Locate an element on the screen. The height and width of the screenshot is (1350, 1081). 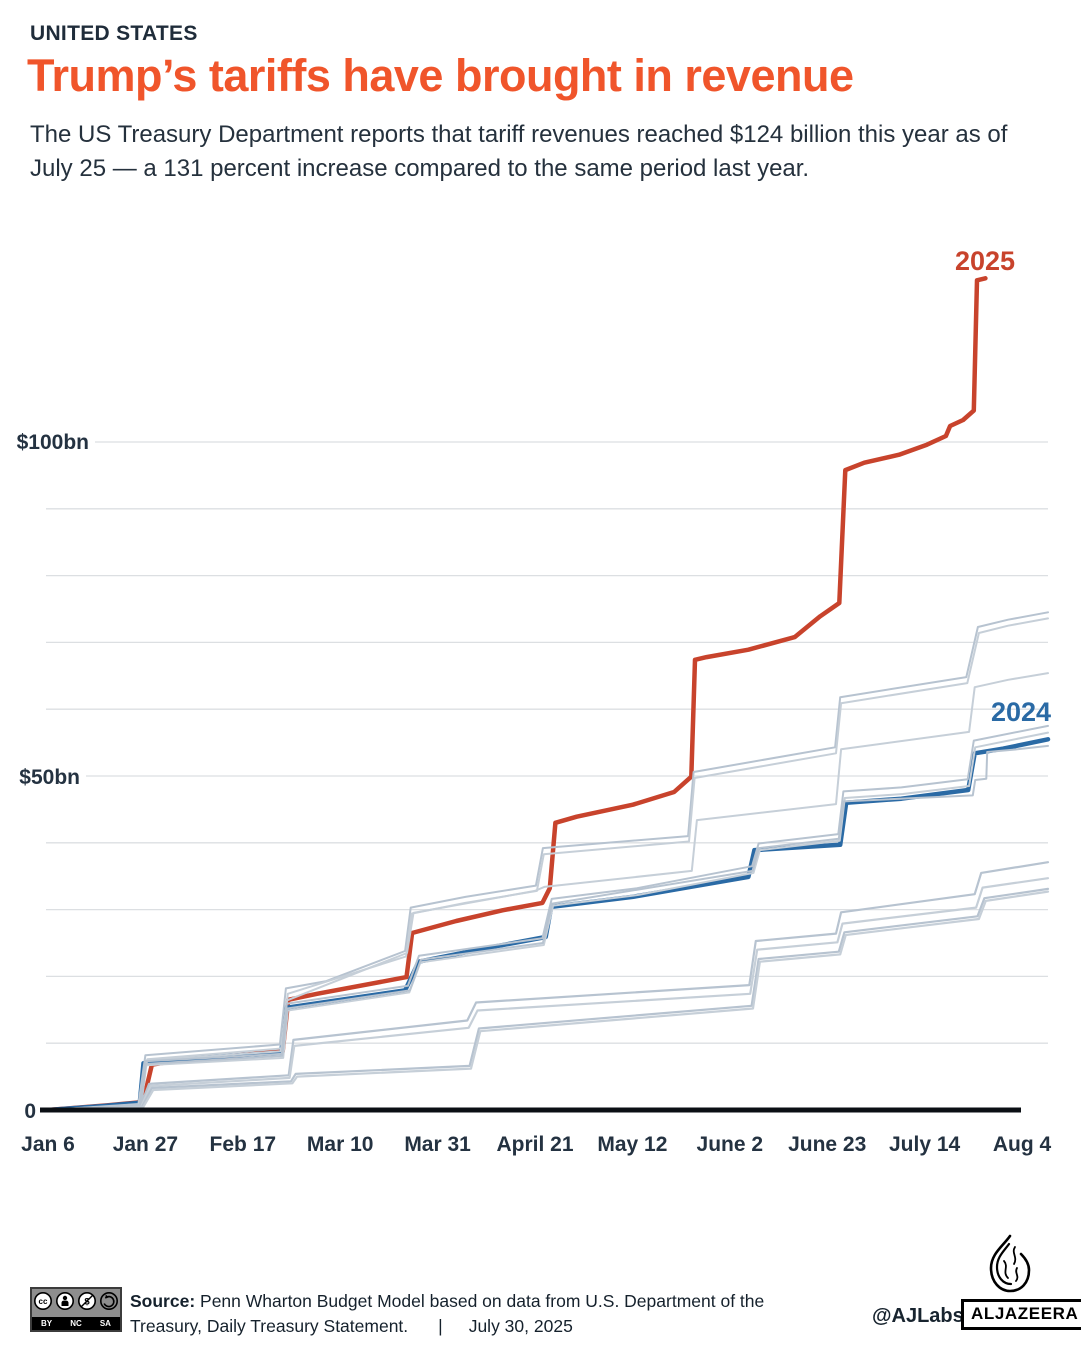
ajlabs-handle: @AJLabs is located at coordinates (918, 1316).